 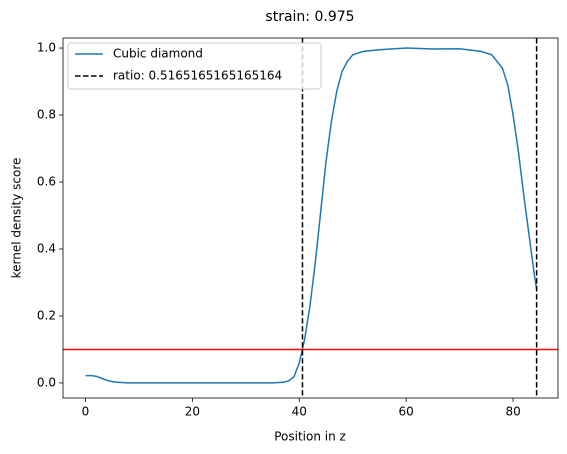 I want to click on y-tick-label: 1.0, so click(x=46, y=48).